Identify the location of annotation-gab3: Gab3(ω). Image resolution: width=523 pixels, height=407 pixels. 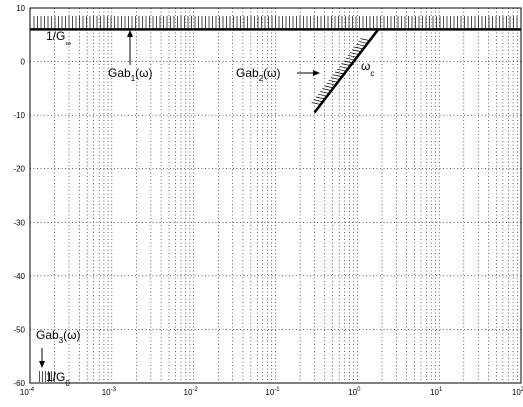
(58, 336).